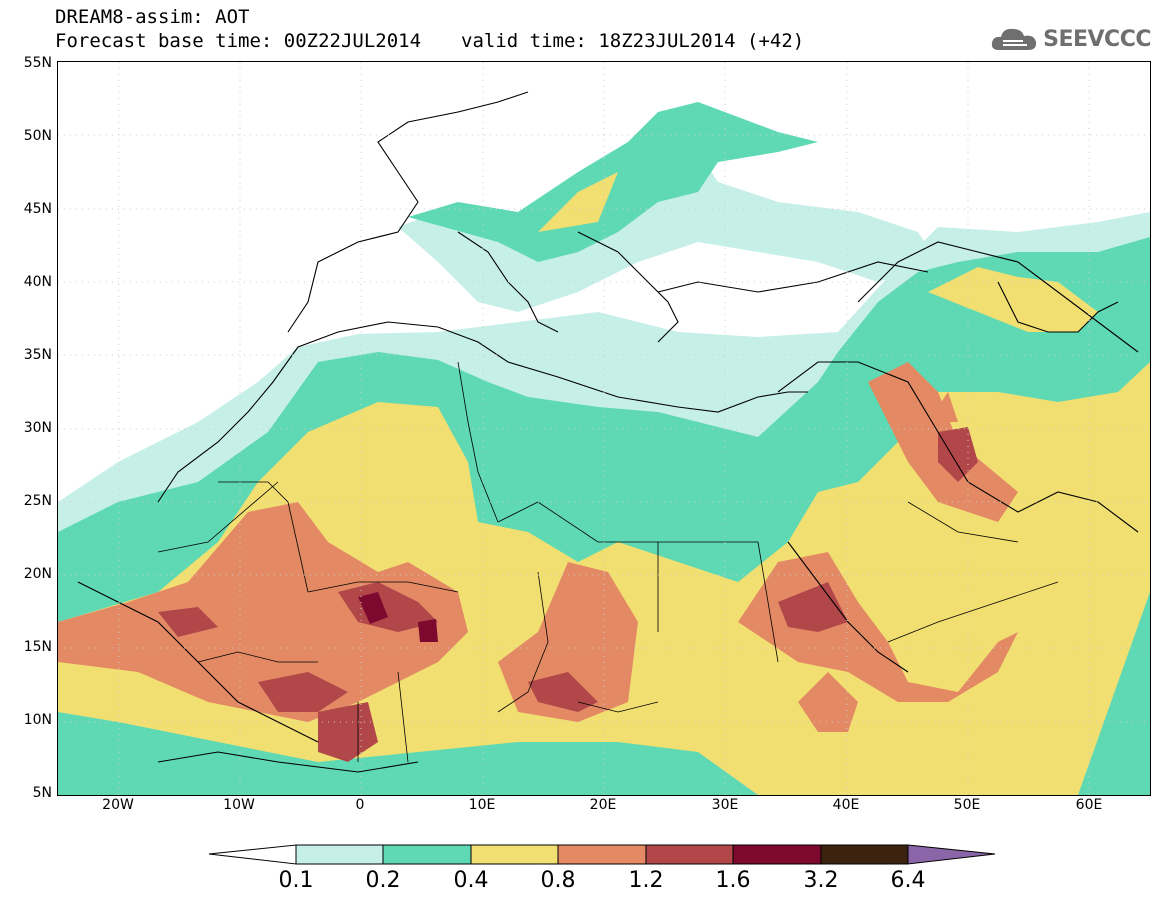 Image resolution: width=1165 pixels, height=905 pixels. Describe the element at coordinates (239, 805) in the screenshot. I see `lon-label-10w: 10W` at that location.